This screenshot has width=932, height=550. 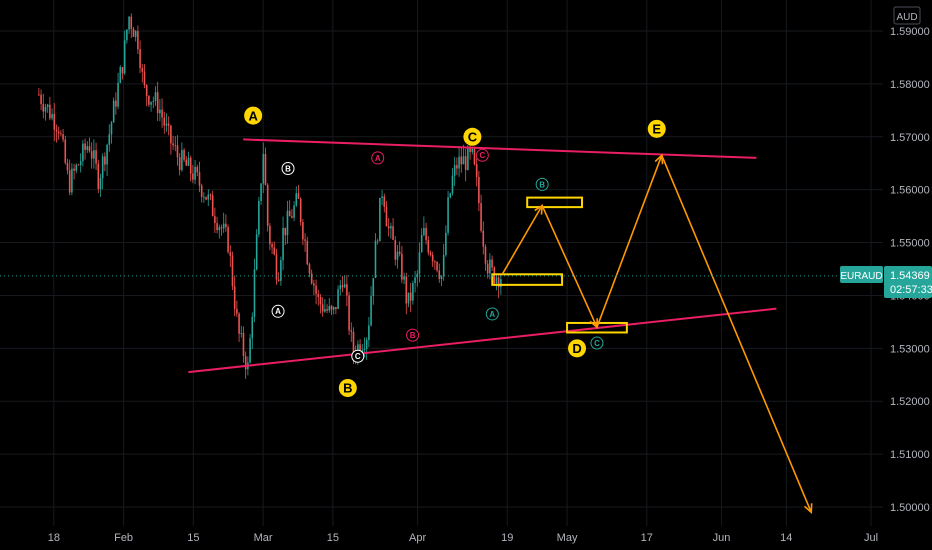 What do you see at coordinates (647, 538) in the screenshot?
I see `x-tick-label: 17` at bounding box center [647, 538].